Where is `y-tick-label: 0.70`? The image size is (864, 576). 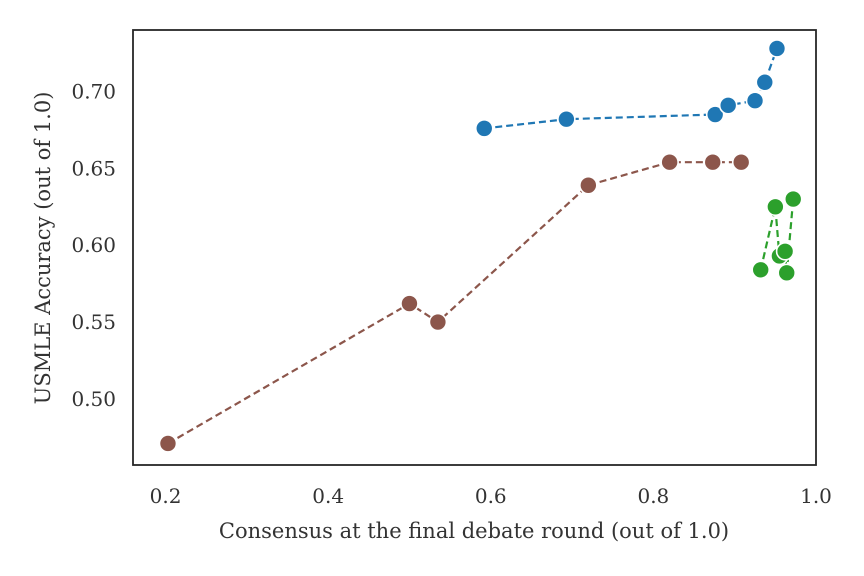 y-tick-label: 0.70 is located at coordinates (93, 91).